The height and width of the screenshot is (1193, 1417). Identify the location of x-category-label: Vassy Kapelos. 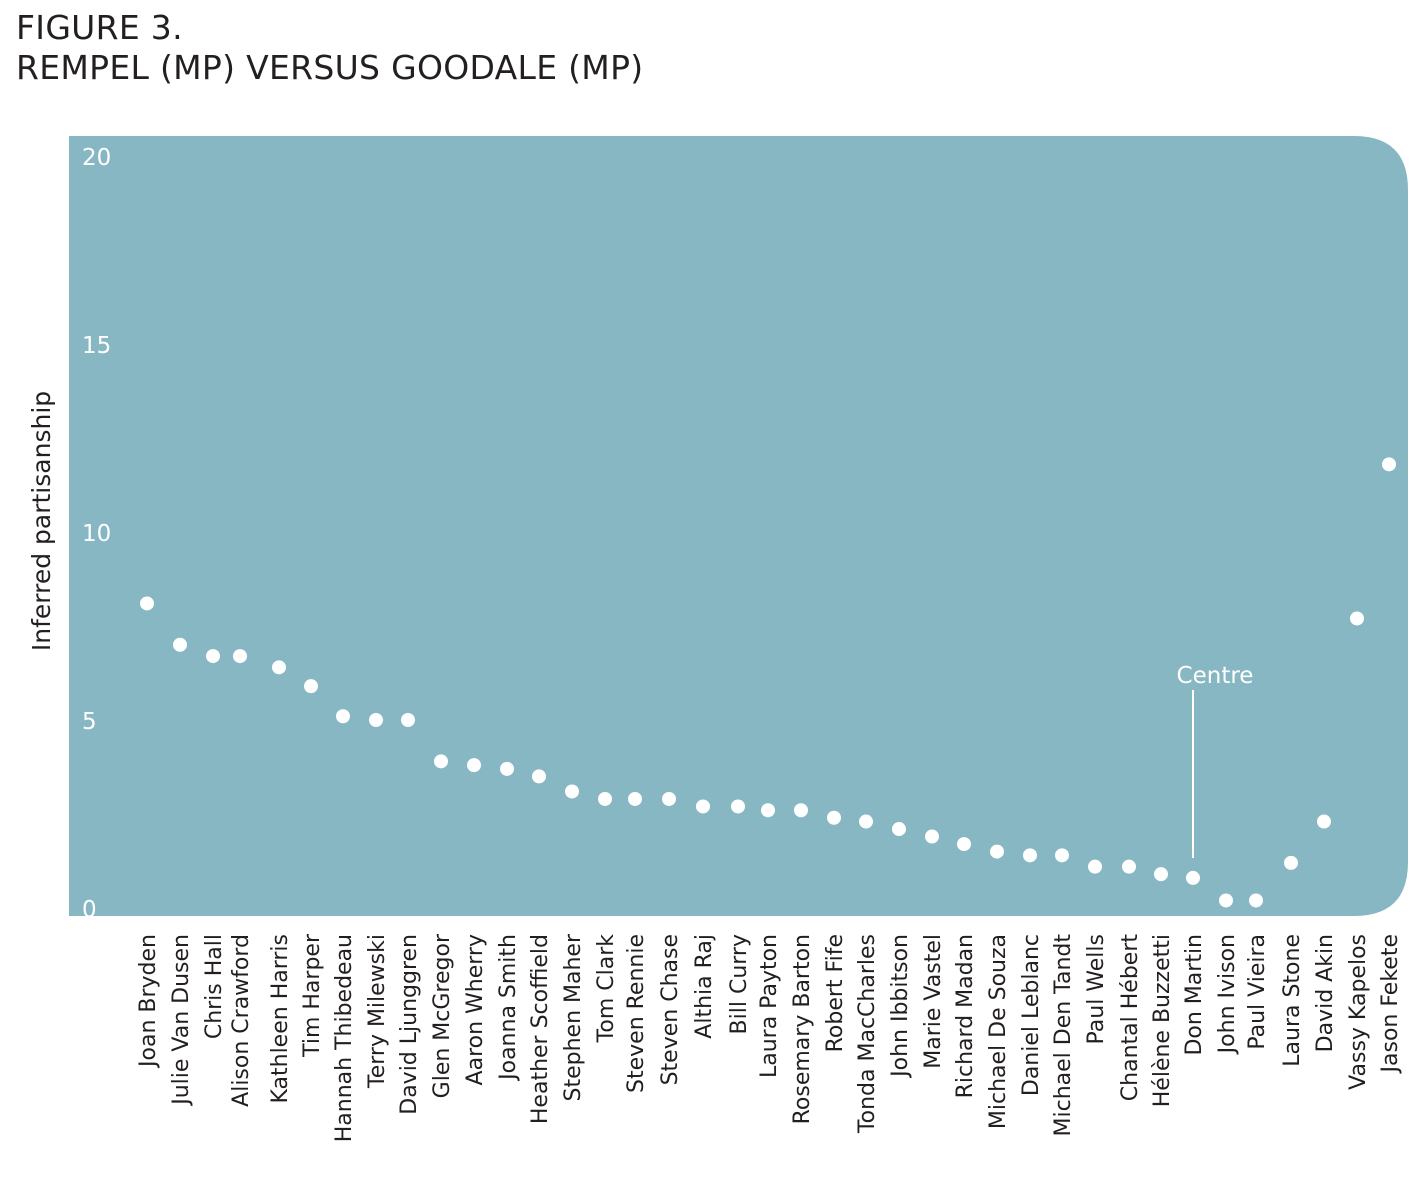
(1358, 1012).